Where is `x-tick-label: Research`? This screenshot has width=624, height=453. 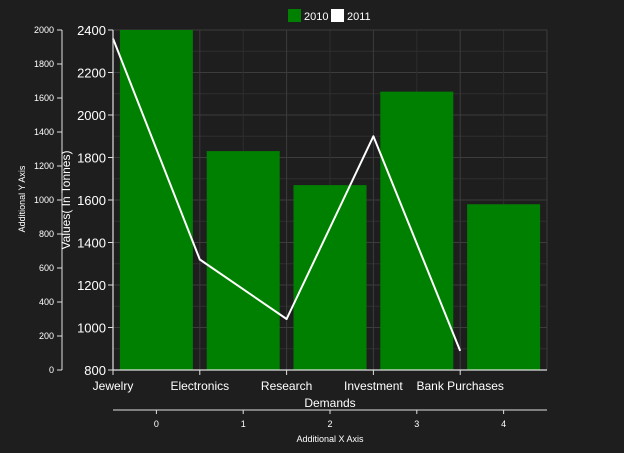
x-tick-label: Research is located at coordinates (286, 386).